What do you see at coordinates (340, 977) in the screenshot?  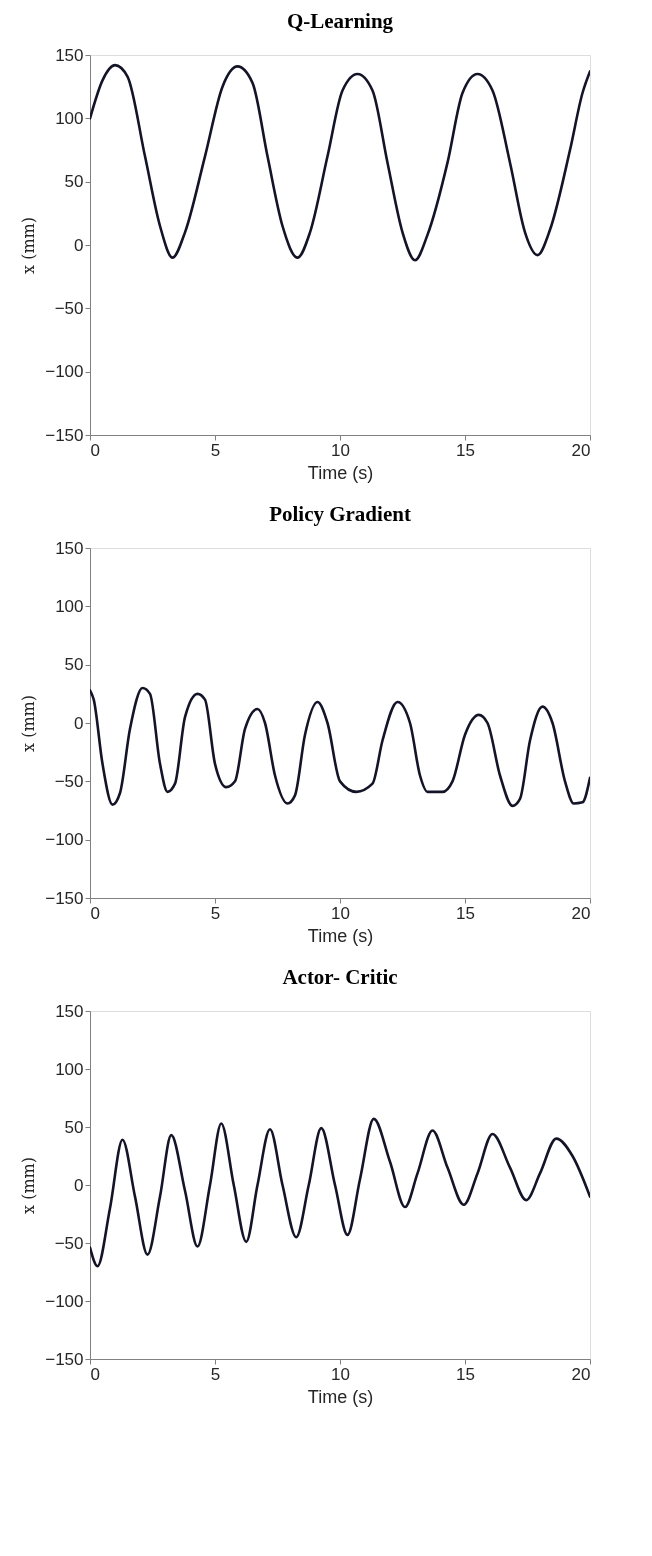 I see `chart-title: Actor- Critic` at bounding box center [340, 977].